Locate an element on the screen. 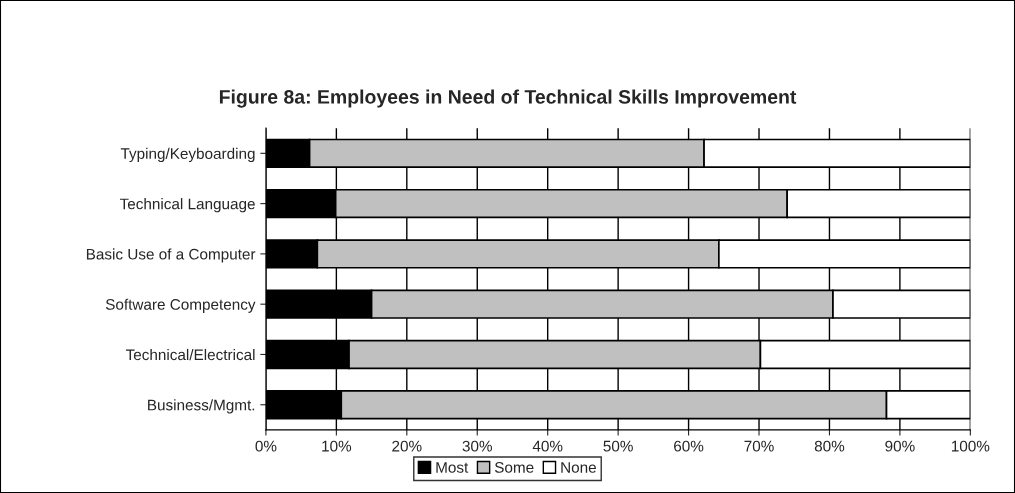 The image size is (1015, 493). x-tick-label: 70% is located at coordinates (759, 446).